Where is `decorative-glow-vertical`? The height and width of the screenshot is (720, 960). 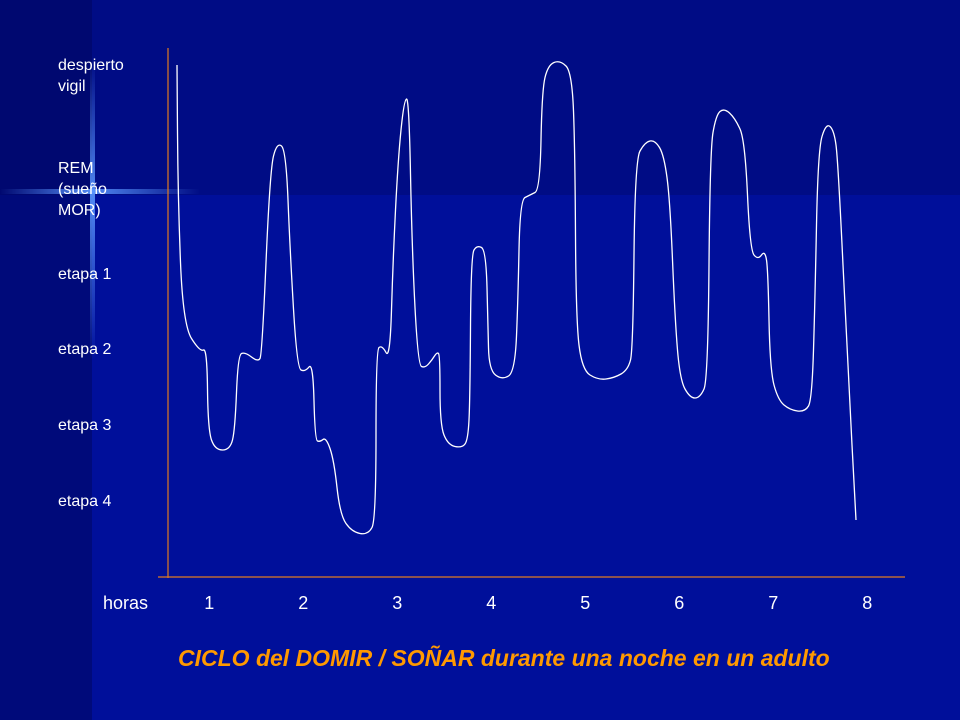 decorative-glow-vertical is located at coordinates (92, 210).